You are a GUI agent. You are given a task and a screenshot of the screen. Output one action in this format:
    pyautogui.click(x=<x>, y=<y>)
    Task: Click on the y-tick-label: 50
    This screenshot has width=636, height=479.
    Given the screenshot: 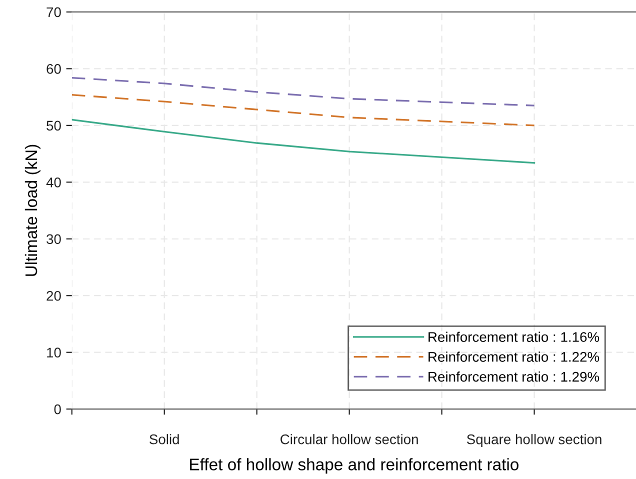 What is the action you would take?
    pyautogui.click(x=53, y=125)
    